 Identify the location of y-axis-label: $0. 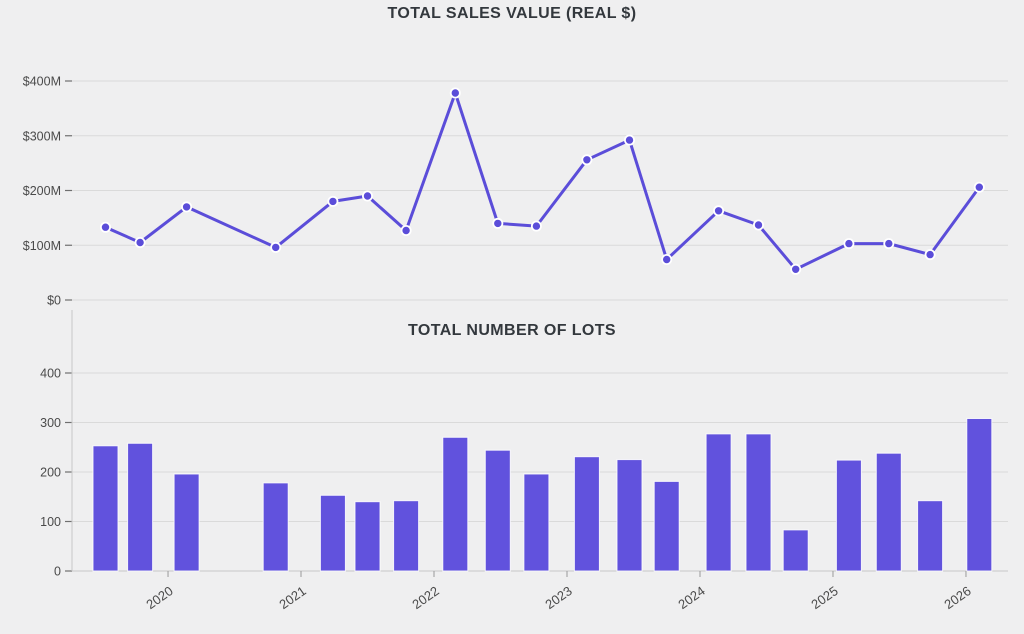
(54, 301).